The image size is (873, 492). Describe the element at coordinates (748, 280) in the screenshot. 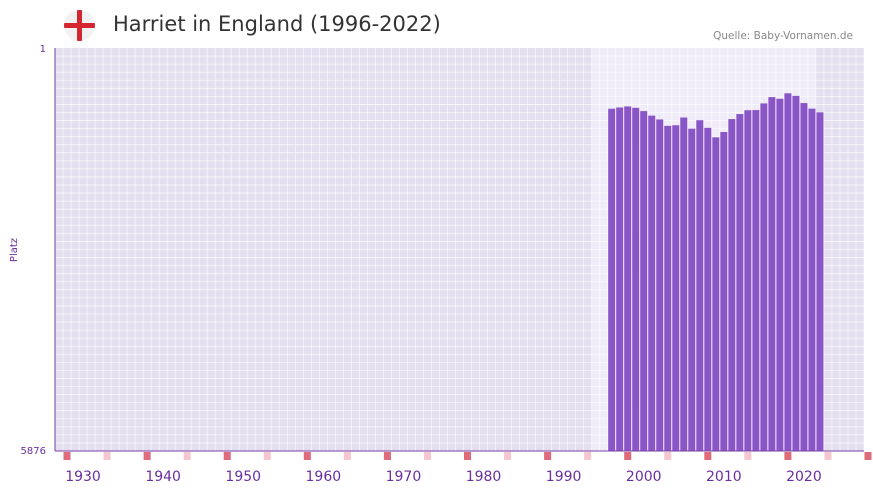

I see `bar-2013` at that location.